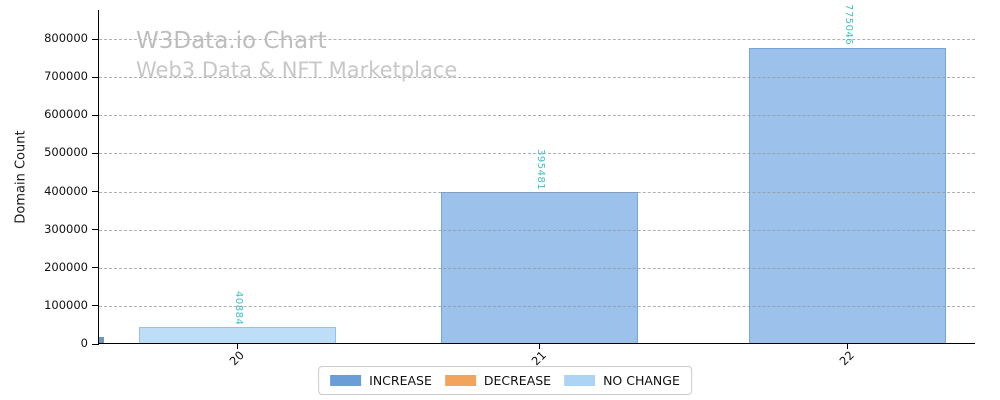 The image size is (1000, 400). I want to click on bar-value-label: 775046, so click(848, 25).